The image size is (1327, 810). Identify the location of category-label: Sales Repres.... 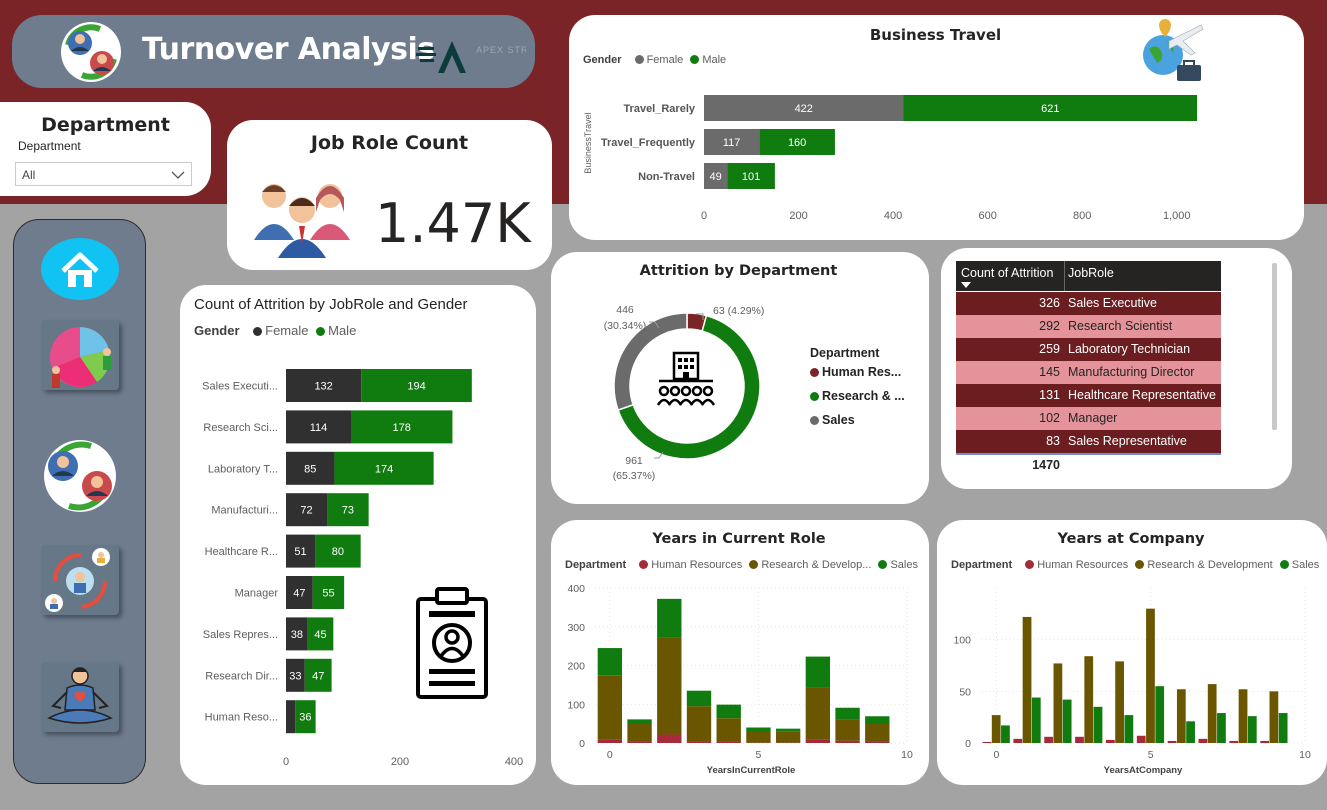
(240, 635).